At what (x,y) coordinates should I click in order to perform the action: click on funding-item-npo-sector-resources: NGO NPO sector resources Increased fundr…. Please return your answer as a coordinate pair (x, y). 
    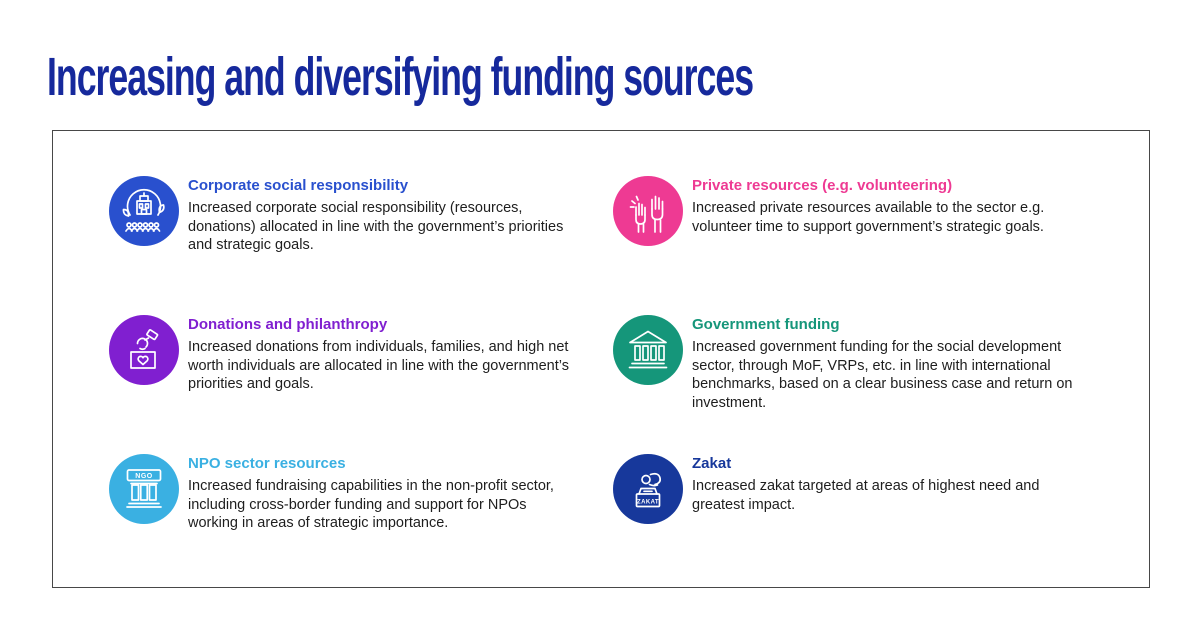
    Looking at the image, I should click on (361, 520).